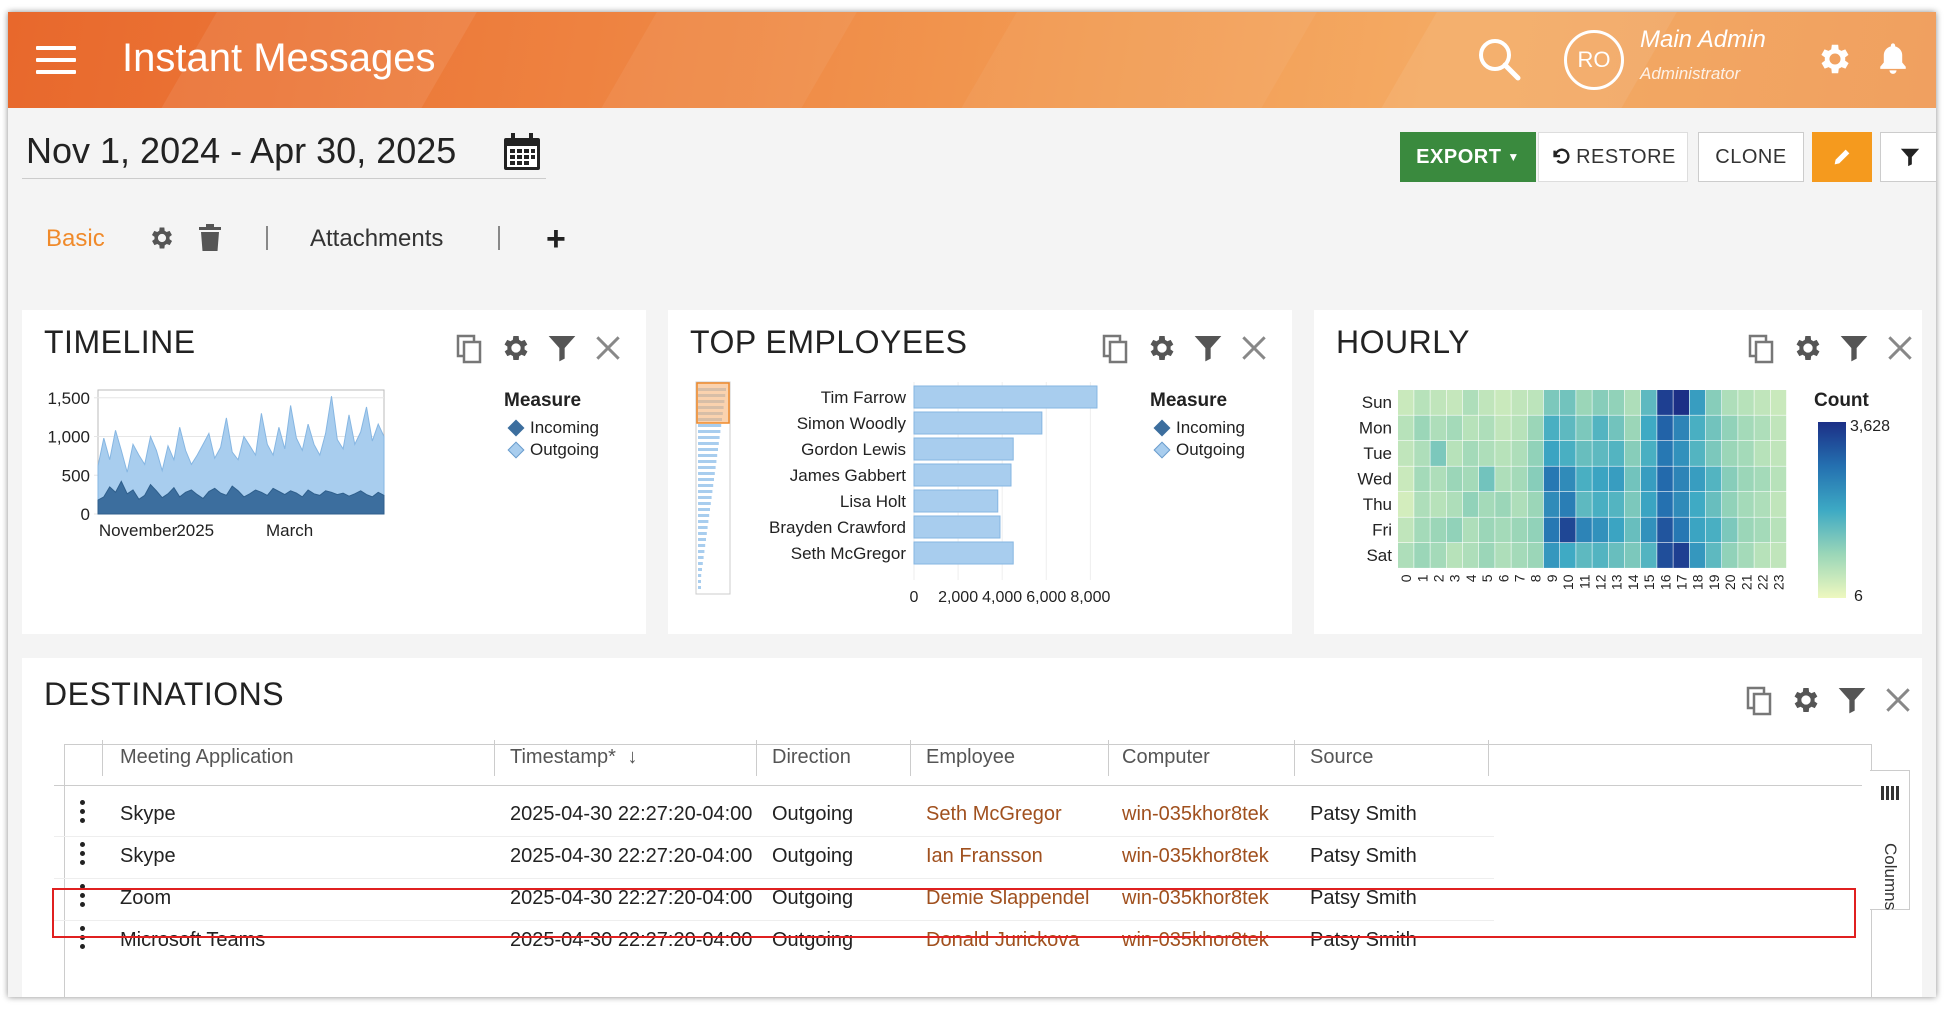 The width and height of the screenshot is (1950, 1015). I want to click on cell-employee: Ian Fransson, so click(984, 856).